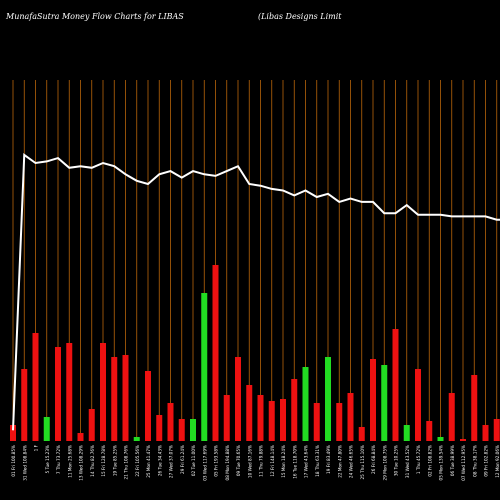  What do you see at coordinates (137, 461) in the screenshot?
I see `x-tick-label-11: 22 Fri 105.56%` at bounding box center [137, 461].